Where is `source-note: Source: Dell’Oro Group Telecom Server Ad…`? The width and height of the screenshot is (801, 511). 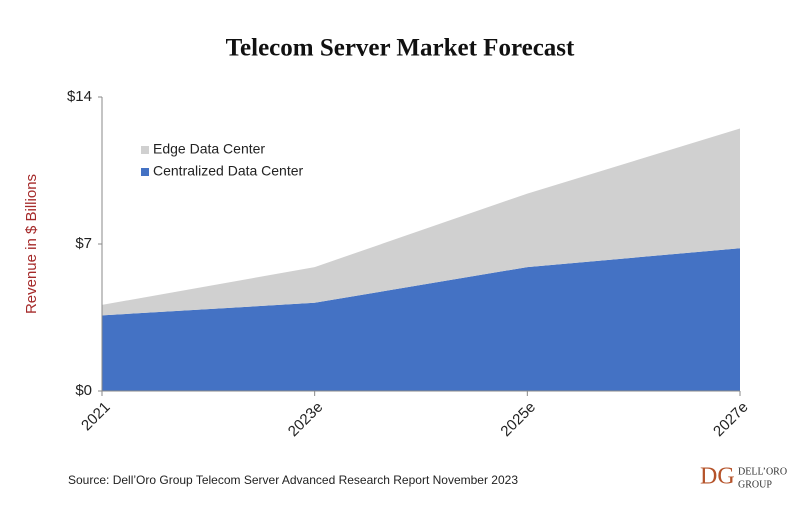 source-note: Source: Dell’Oro Group Telecom Server Ad… is located at coordinates (293, 480).